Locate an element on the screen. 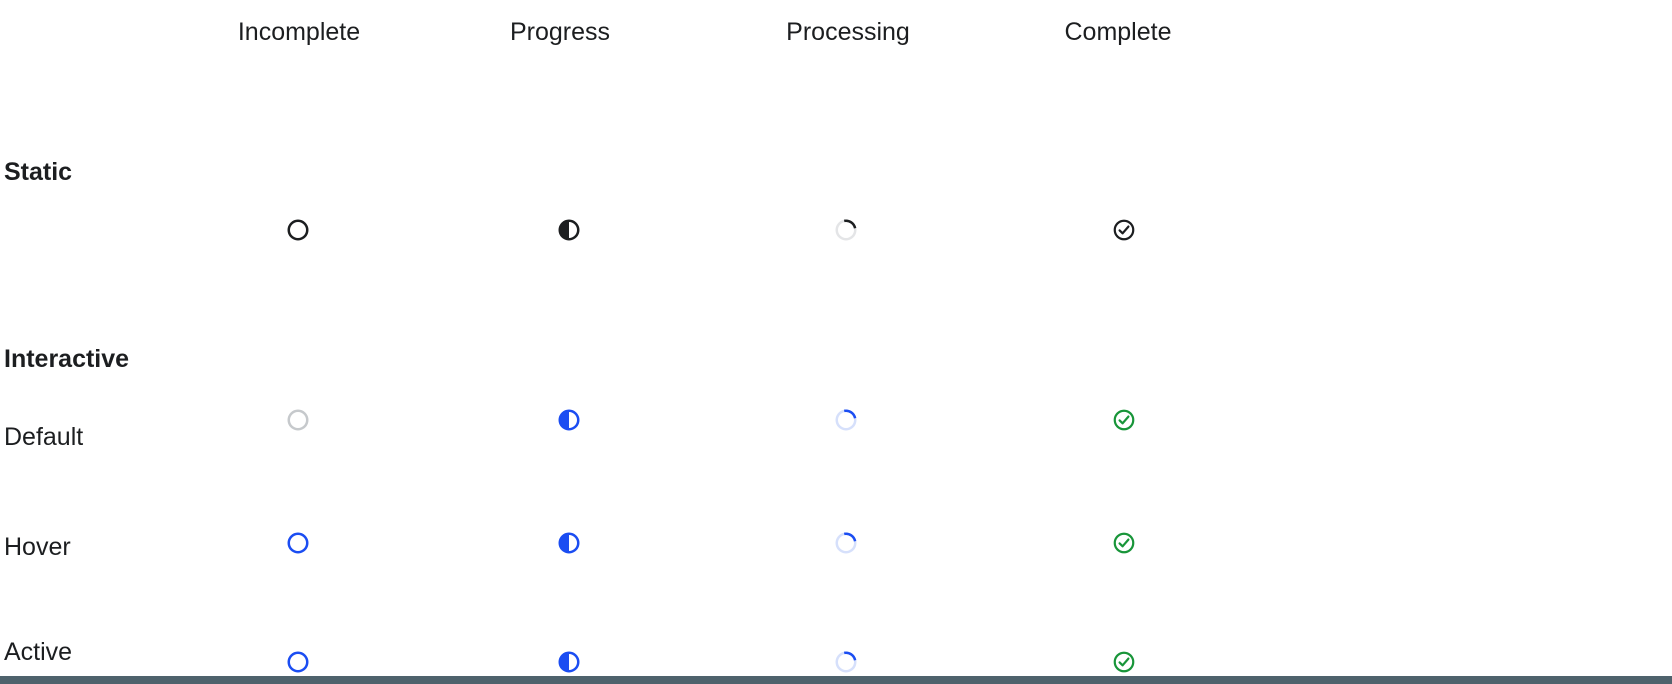 This screenshot has width=1672, height=684. row-default-icons is located at coordinates (836, 420).